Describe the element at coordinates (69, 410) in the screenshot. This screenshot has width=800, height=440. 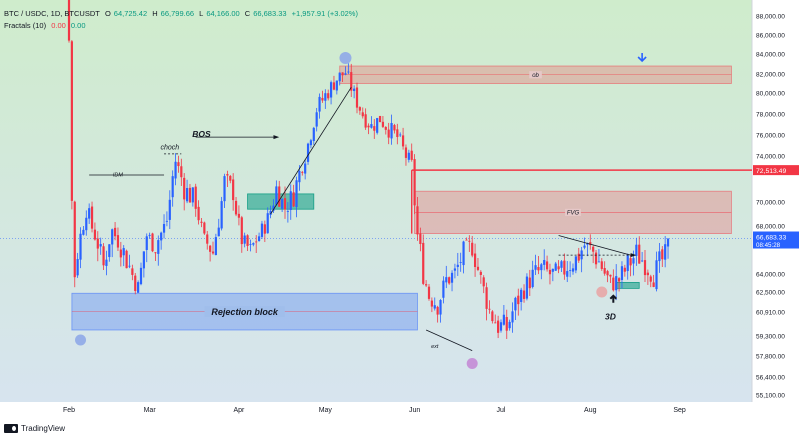
I see `time-tick-label: Feb` at that location.